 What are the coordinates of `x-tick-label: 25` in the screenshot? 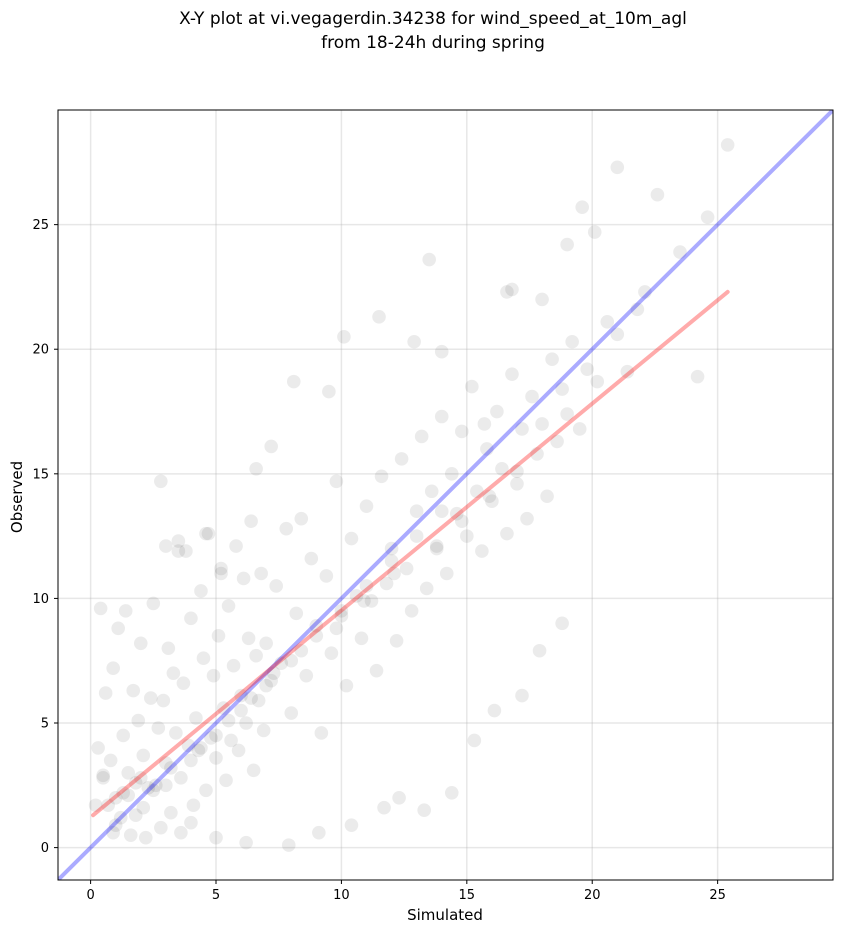 It's located at (717, 895).